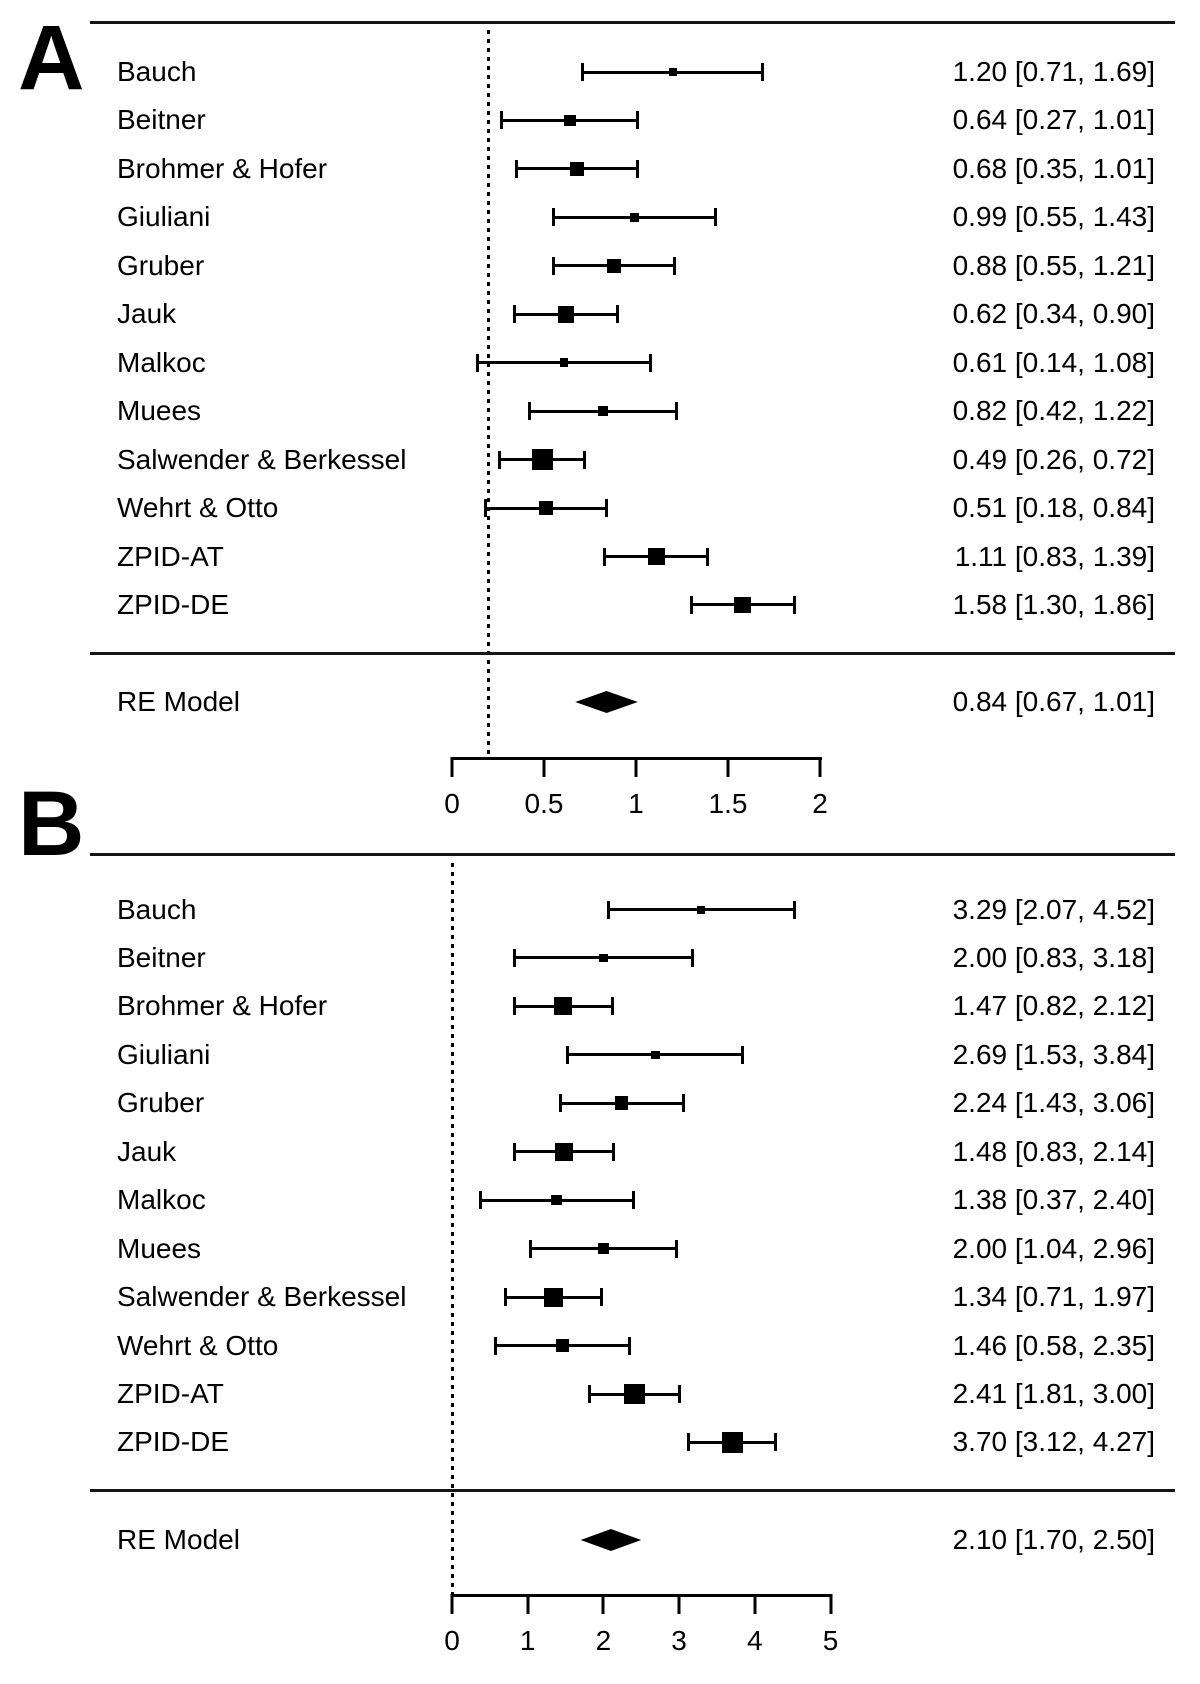 The image size is (1200, 1684). What do you see at coordinates (198, 508) in the screenshot?
I see `study-label: Wehrt & Otto` at bounding box center [198, 508].